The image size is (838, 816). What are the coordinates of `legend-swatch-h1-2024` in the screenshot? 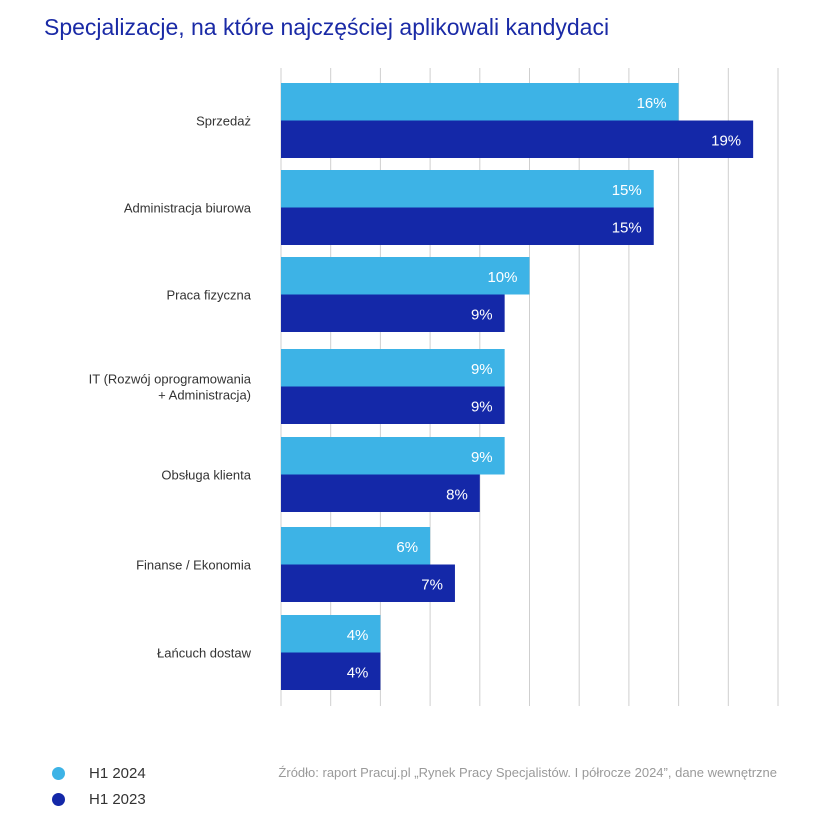 It's located at (58, 773).